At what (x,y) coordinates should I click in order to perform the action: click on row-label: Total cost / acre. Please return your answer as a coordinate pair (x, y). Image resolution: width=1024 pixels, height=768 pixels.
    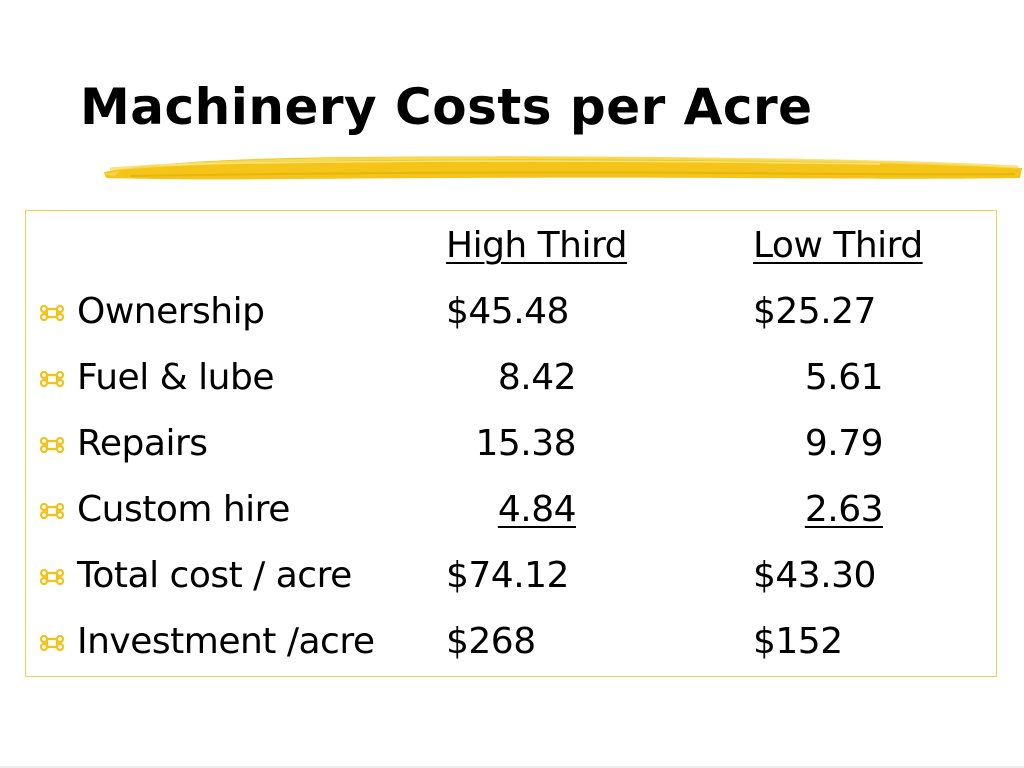
    Looking at the image, I should click on (214, 575).